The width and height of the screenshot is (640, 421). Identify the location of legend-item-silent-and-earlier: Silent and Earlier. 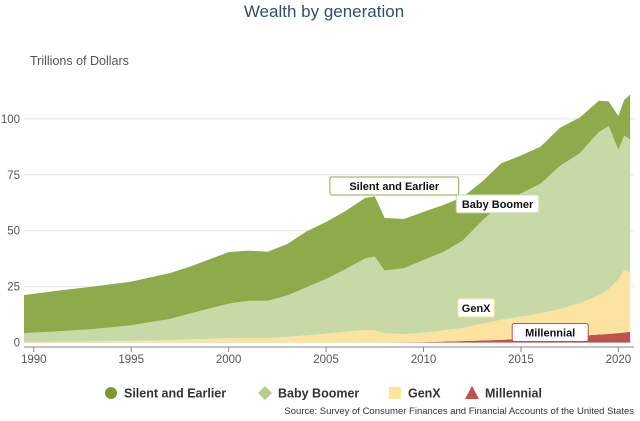
(165, 394).